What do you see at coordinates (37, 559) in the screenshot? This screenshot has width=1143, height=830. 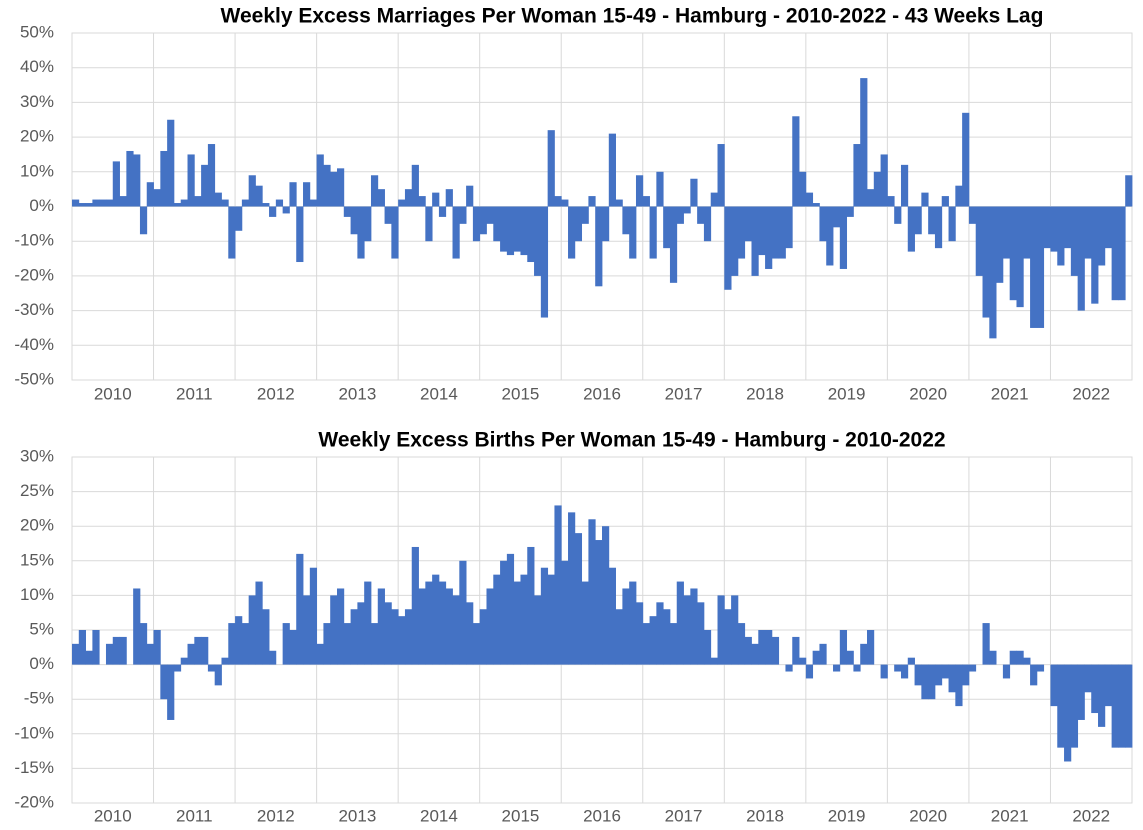 I see `y-tick-label: 15%` at bounding box center [37, 559].